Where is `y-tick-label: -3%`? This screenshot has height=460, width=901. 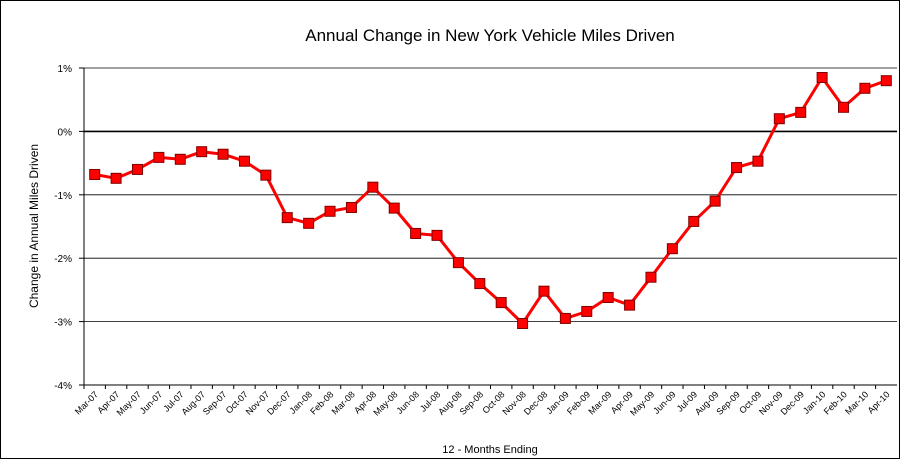 y-tick-label: -3% is located at coordinates (63, 323).